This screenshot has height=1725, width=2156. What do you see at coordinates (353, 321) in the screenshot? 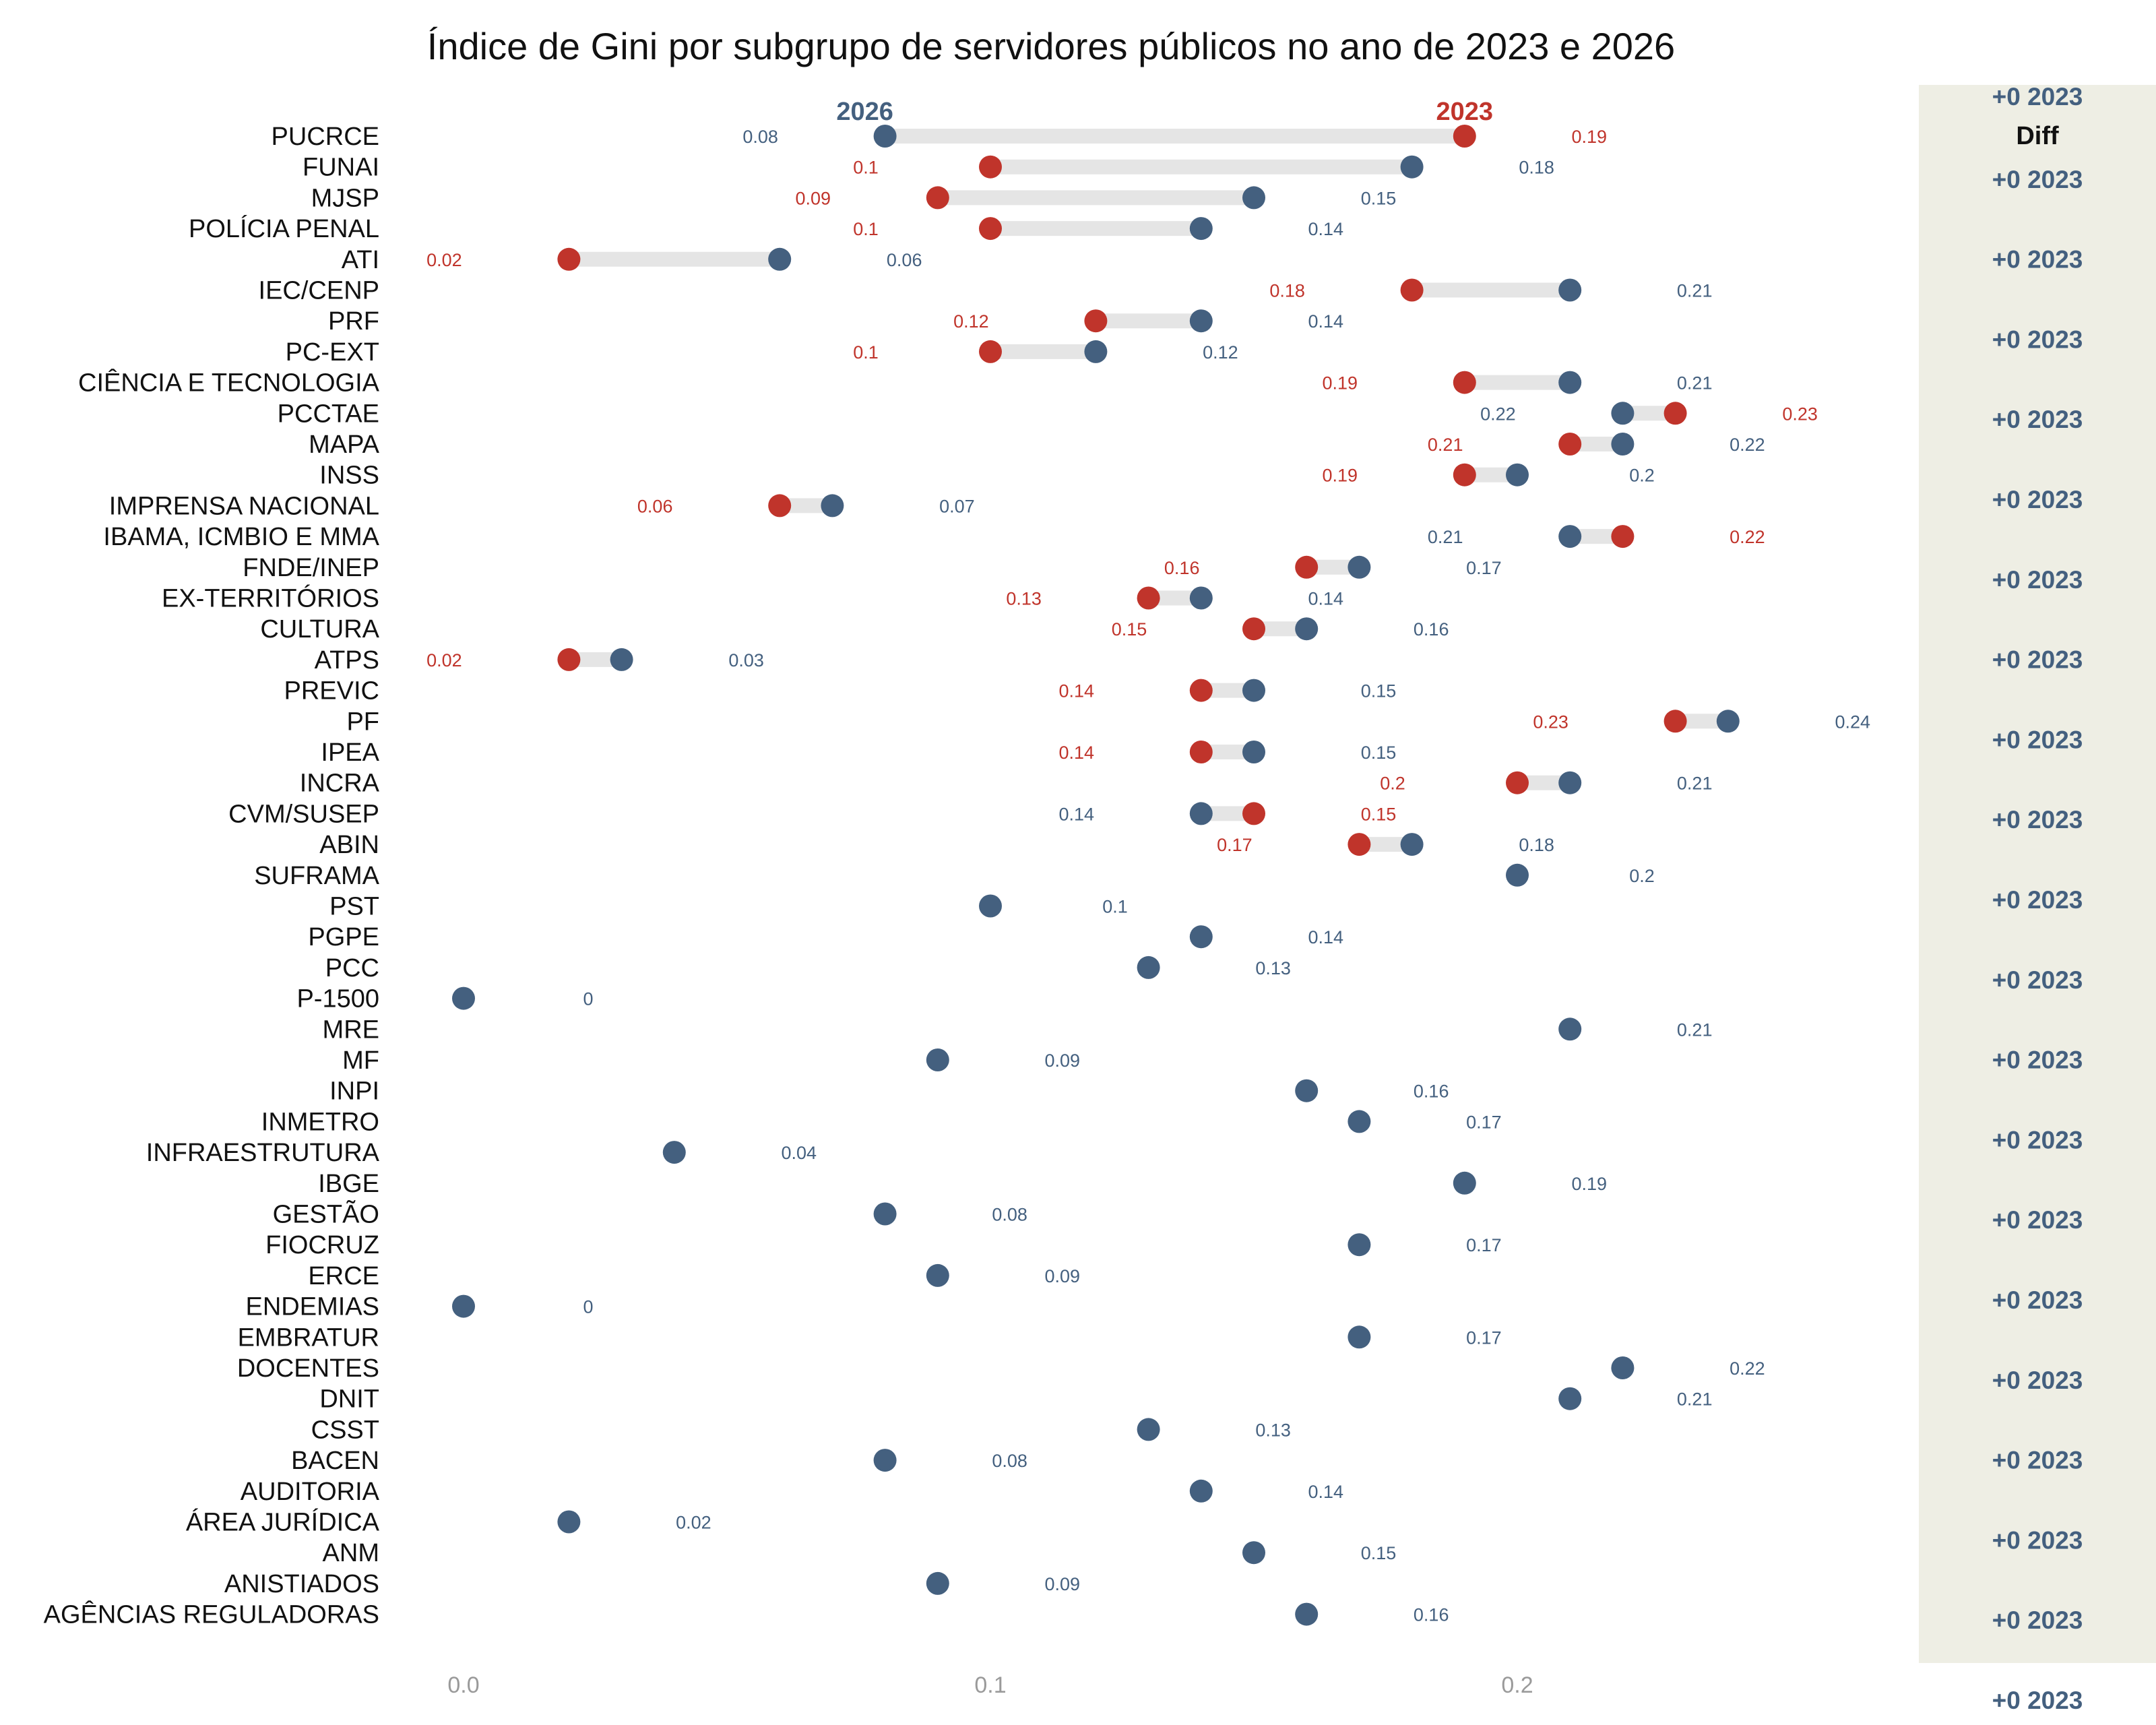
I see `category-label: PRF` at bounding box center [353, 321].